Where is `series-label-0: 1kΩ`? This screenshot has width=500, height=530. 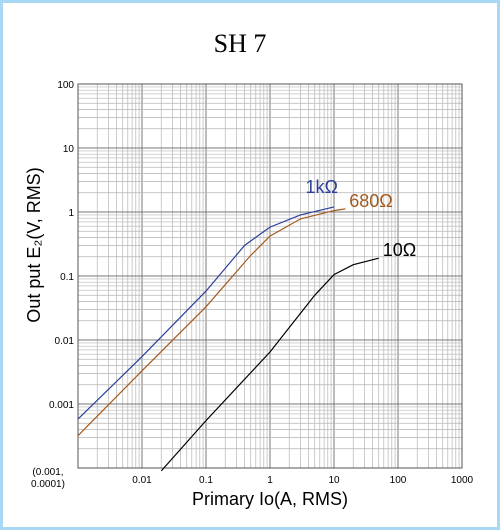 series-label-0: 1kΩ is located at coordinates (322, 187).